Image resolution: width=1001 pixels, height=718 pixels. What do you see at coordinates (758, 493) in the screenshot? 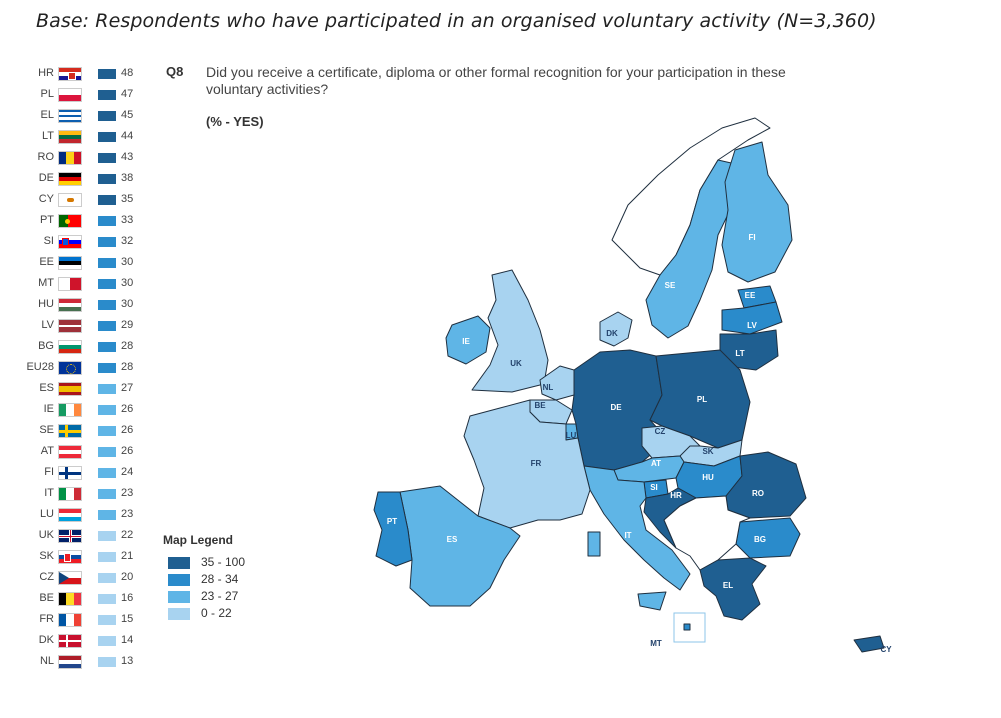
I see `map-label-ro: RO` at bounding box center [758, 493].